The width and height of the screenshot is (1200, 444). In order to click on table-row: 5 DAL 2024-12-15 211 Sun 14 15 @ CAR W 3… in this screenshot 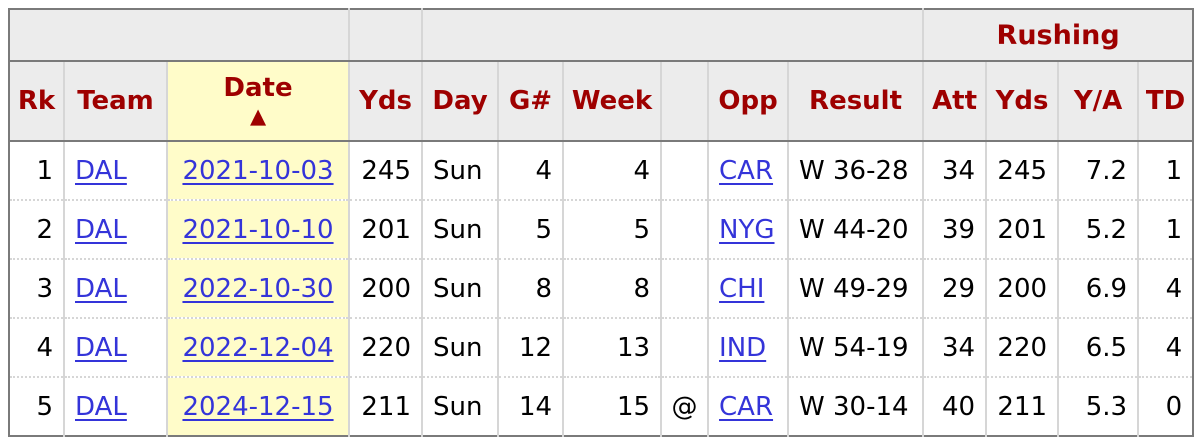, I will do `click(601, 406)`.